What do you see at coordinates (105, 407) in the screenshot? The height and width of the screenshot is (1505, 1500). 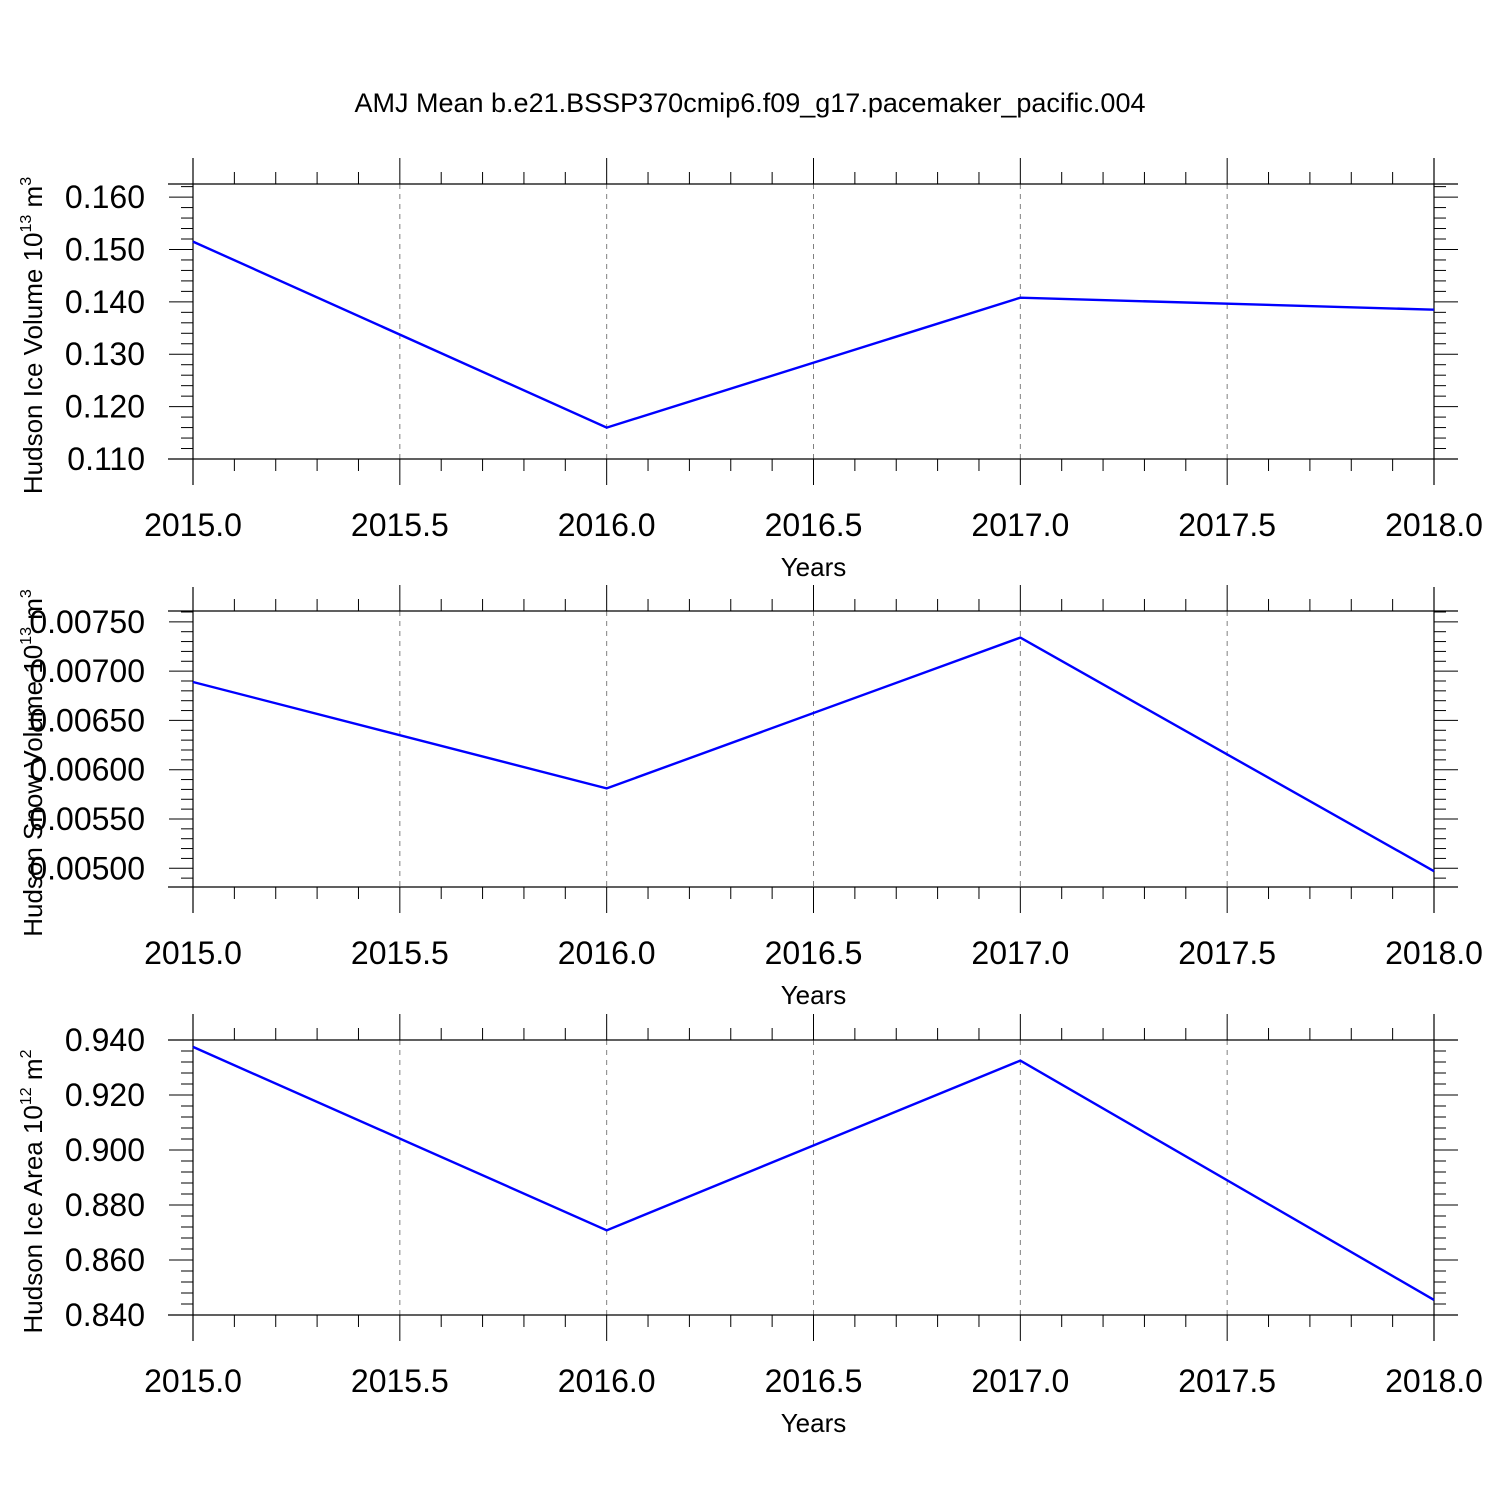 I see `y-tick-label: 0.120` at bounding box center [105, 407].